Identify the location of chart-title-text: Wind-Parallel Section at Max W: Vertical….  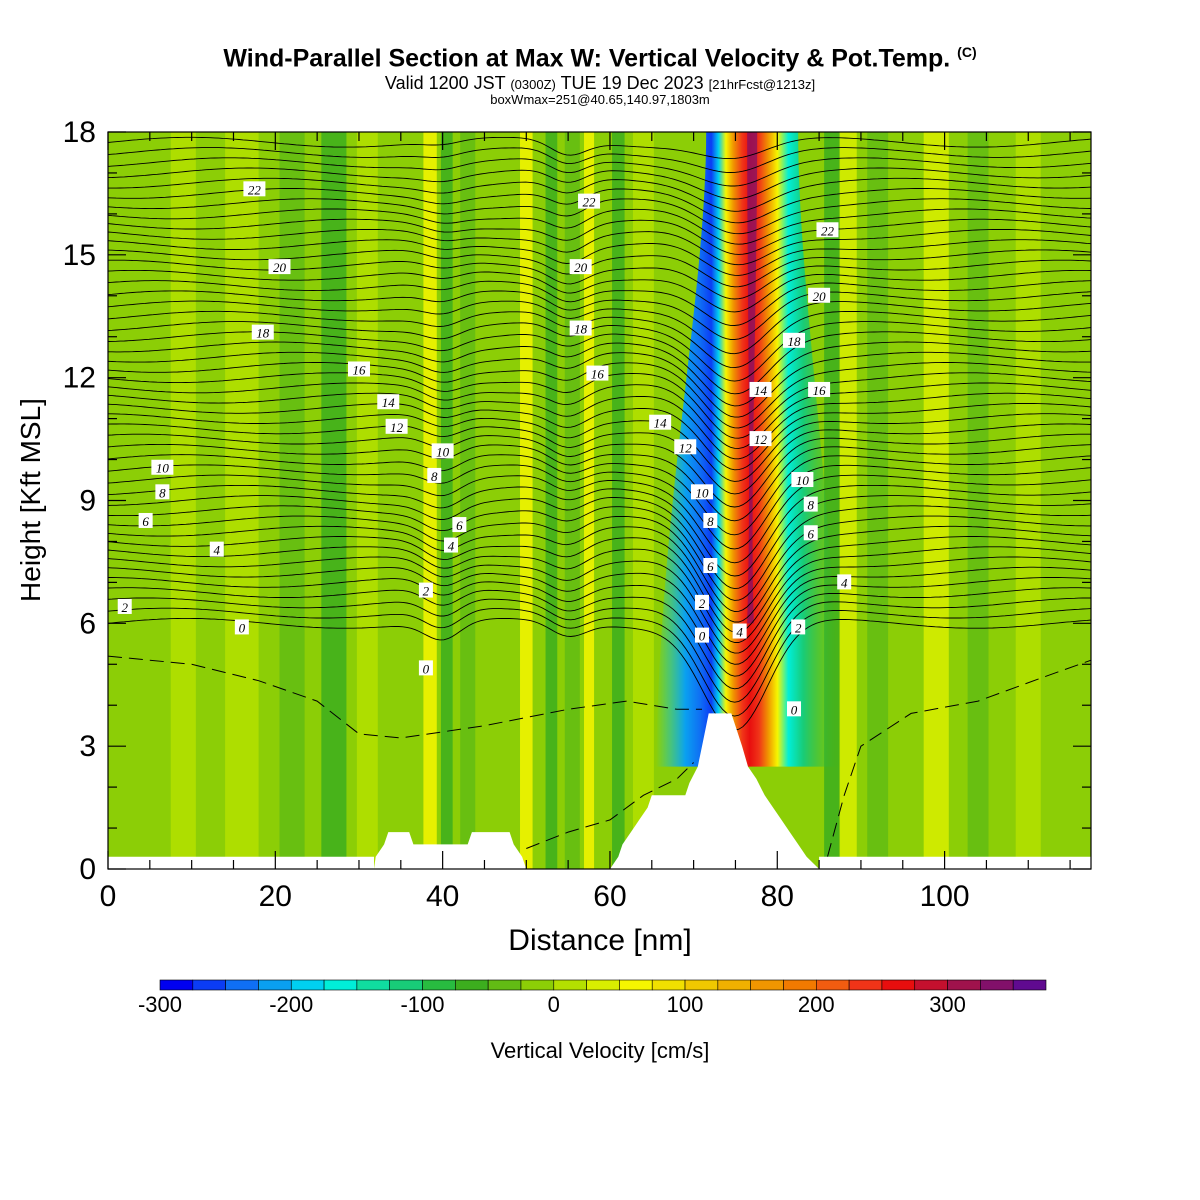
(587, 58).